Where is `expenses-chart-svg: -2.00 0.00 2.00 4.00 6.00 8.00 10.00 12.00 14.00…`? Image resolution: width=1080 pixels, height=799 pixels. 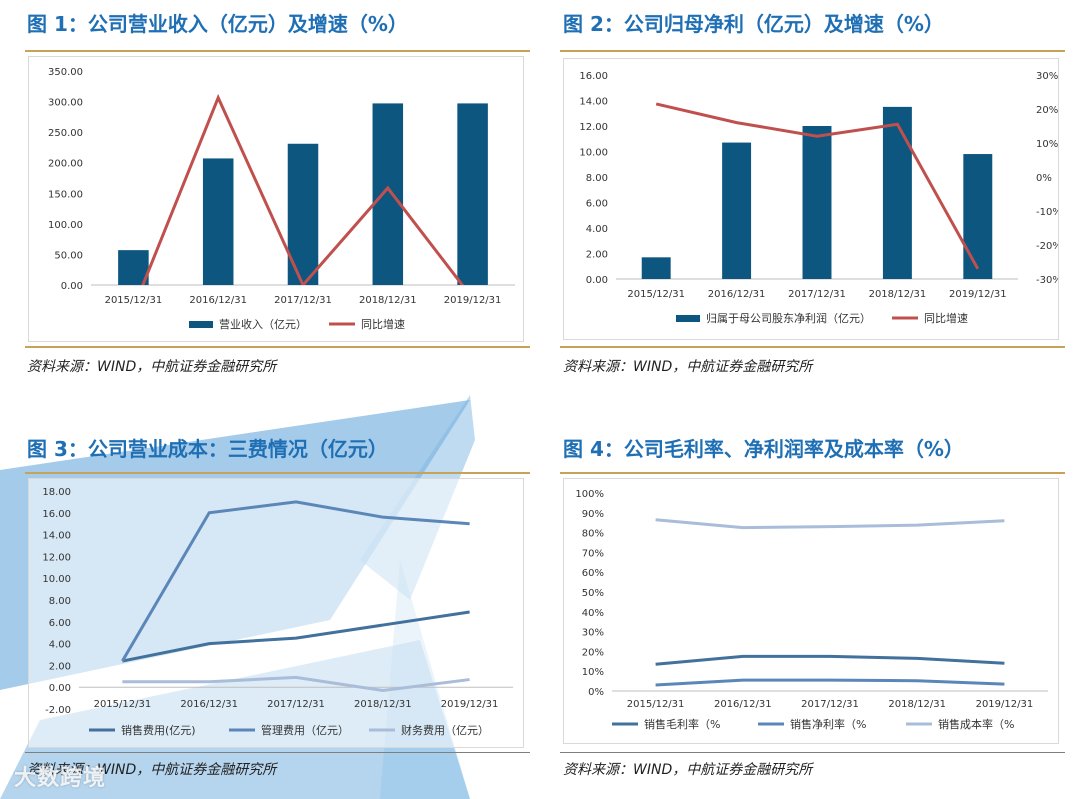 expenses-chart-svg: -2.00 0.00 2.00 4.00 6.00 8.00 10.00 12.00 14.00… is located at coordinates (277, 612).